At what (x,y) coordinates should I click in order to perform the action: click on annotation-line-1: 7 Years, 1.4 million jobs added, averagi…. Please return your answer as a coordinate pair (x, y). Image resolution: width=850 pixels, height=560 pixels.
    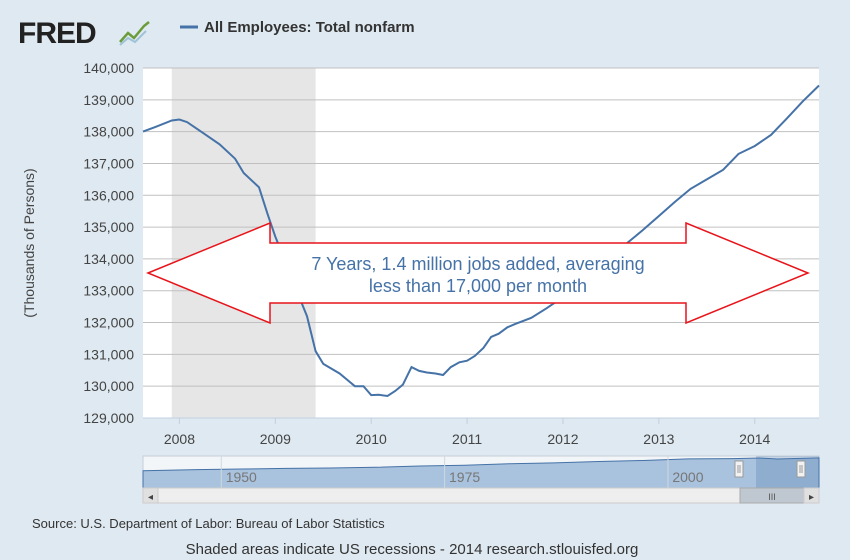
    Looking at the image, I should click on (477, 264).